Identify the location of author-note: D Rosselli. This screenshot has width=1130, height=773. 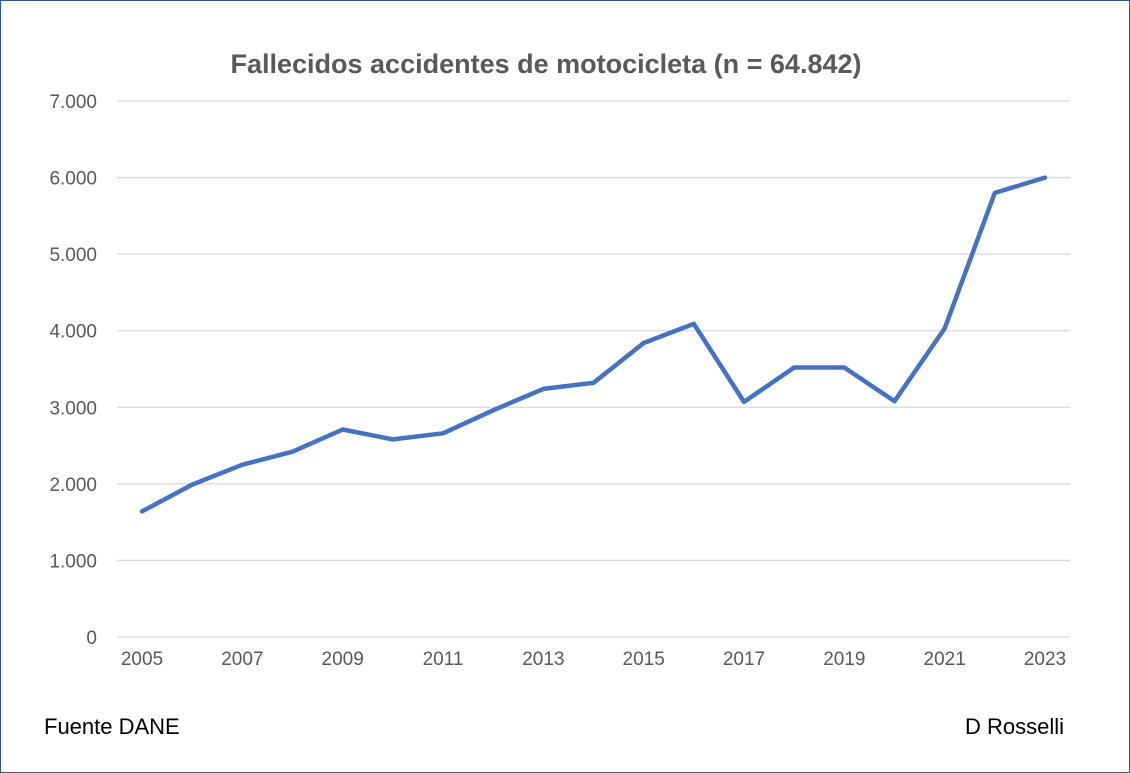
(1014, 726).